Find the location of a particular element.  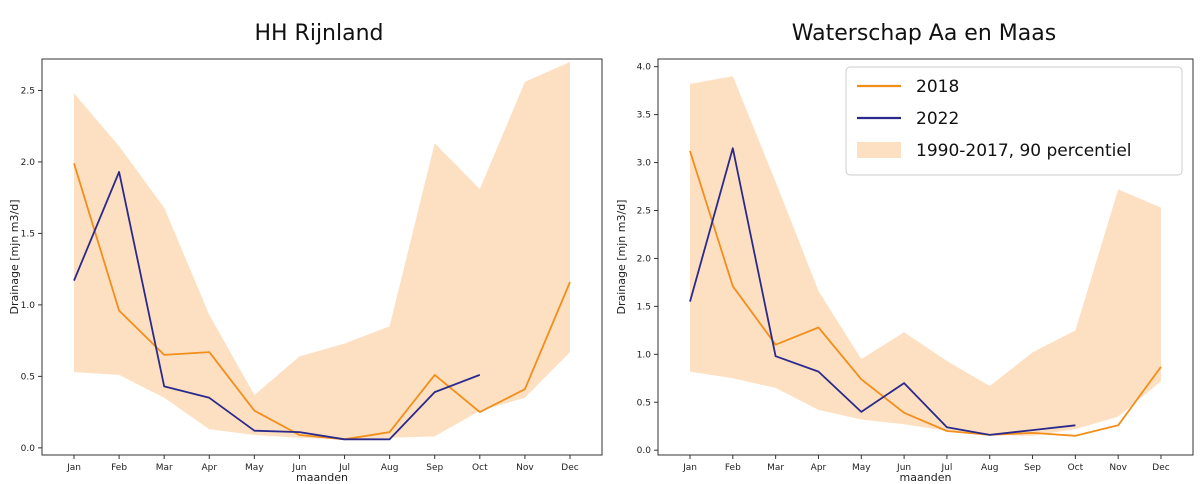

legend-entry-2022-label: 2022 is located at coordinates (937, 119).